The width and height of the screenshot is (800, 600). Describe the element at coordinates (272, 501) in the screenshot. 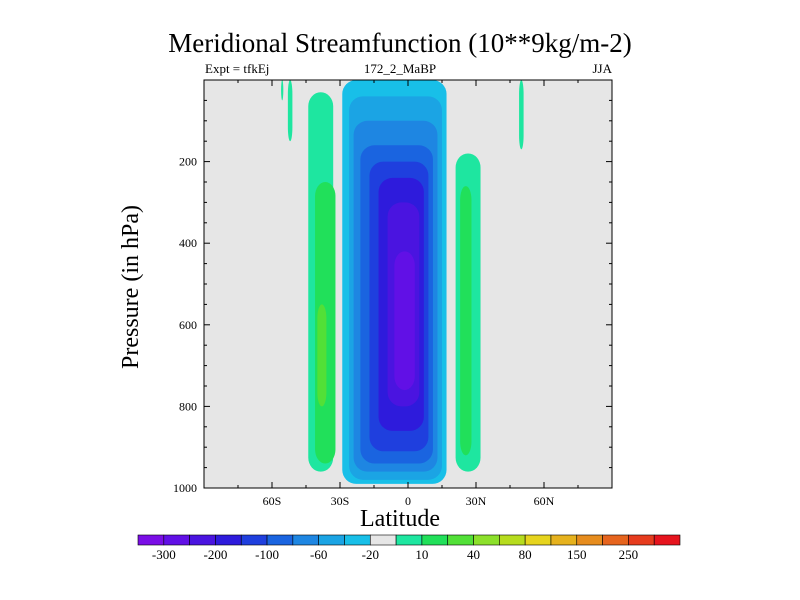

I see `x-tick-label-60S: 60S` at that location.